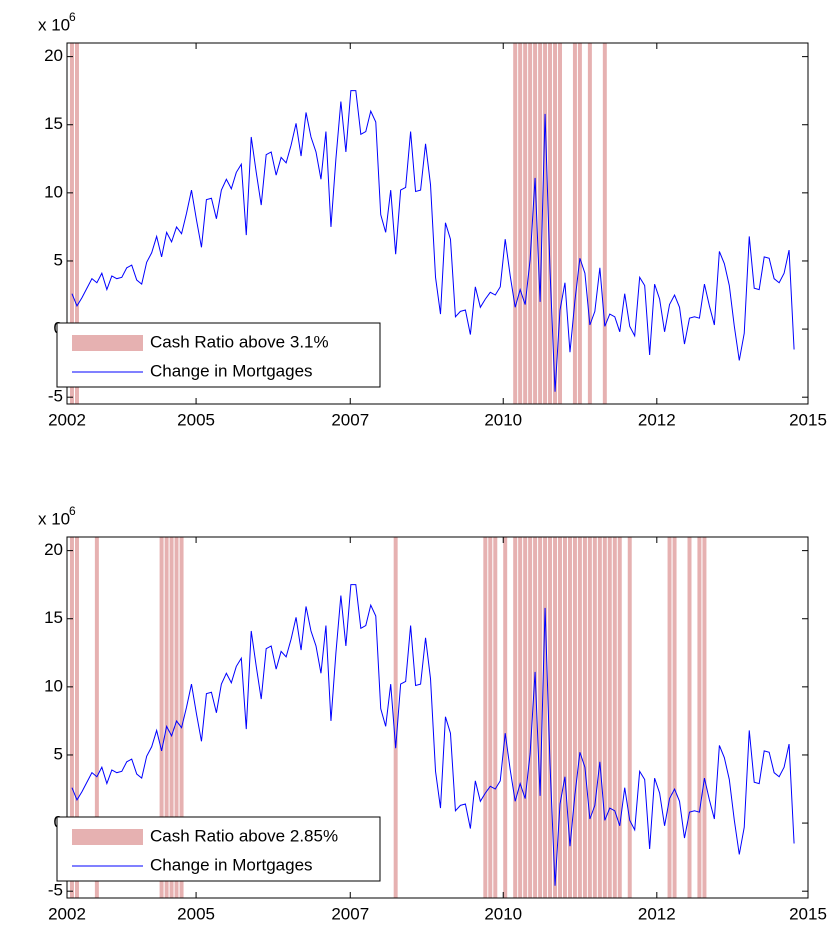 The image size is (833, 930). I want to click on legend-label: Cash Ratio above 2.85%, so click(244, 835).